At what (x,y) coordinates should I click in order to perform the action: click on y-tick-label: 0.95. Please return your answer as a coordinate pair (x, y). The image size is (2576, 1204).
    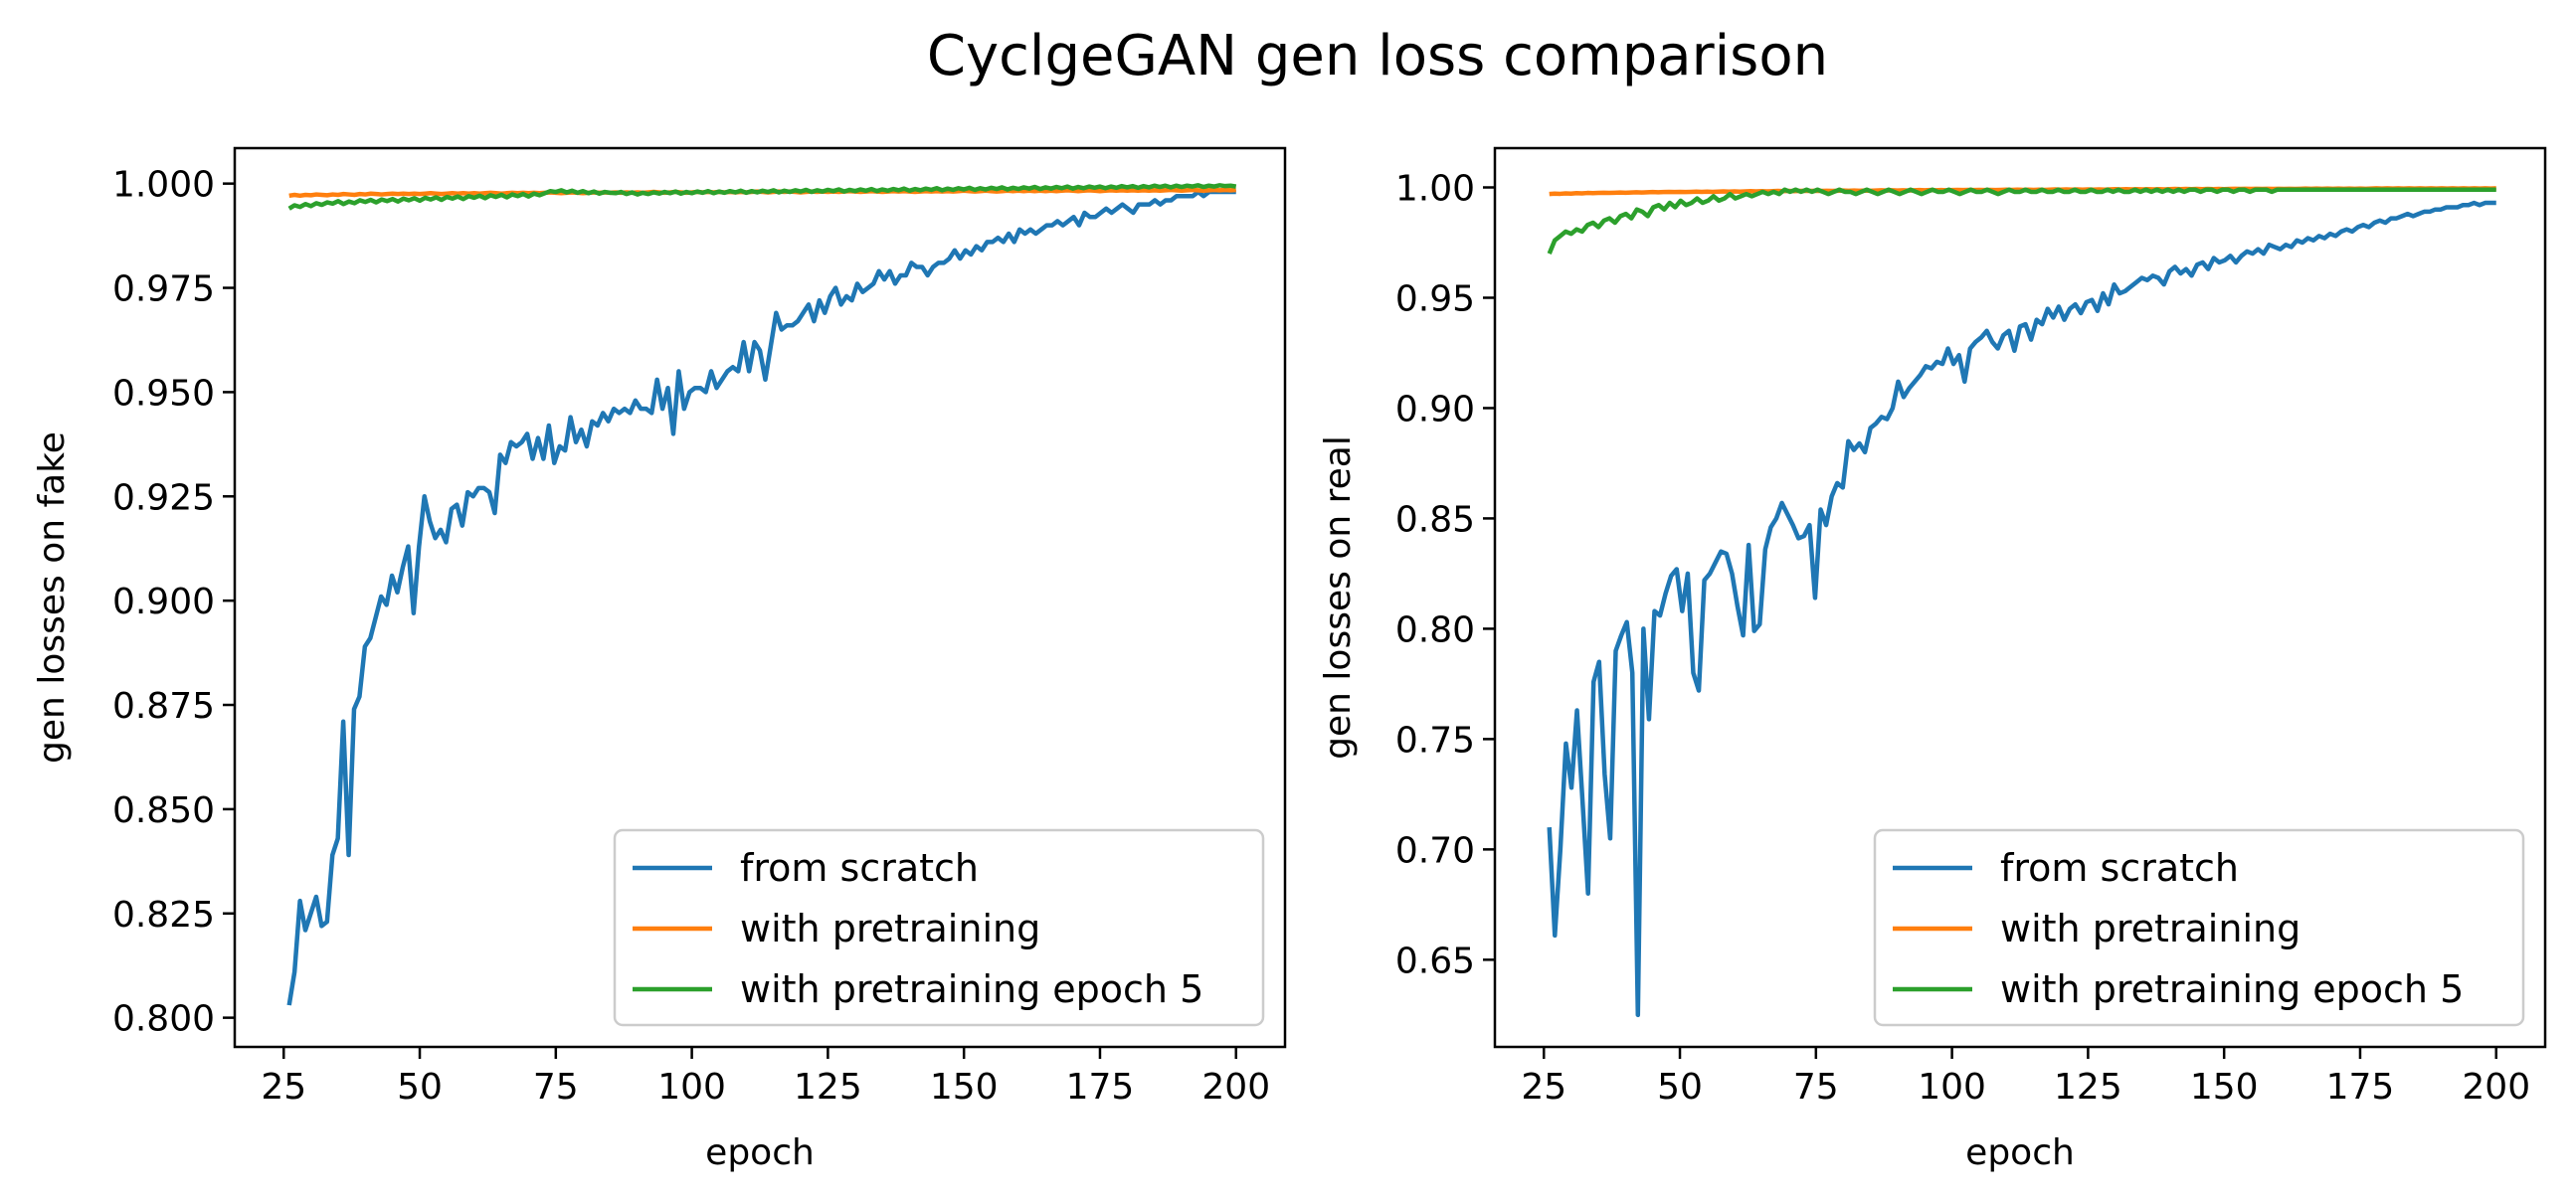
    Looking at the image, I should click on (1435, 298).